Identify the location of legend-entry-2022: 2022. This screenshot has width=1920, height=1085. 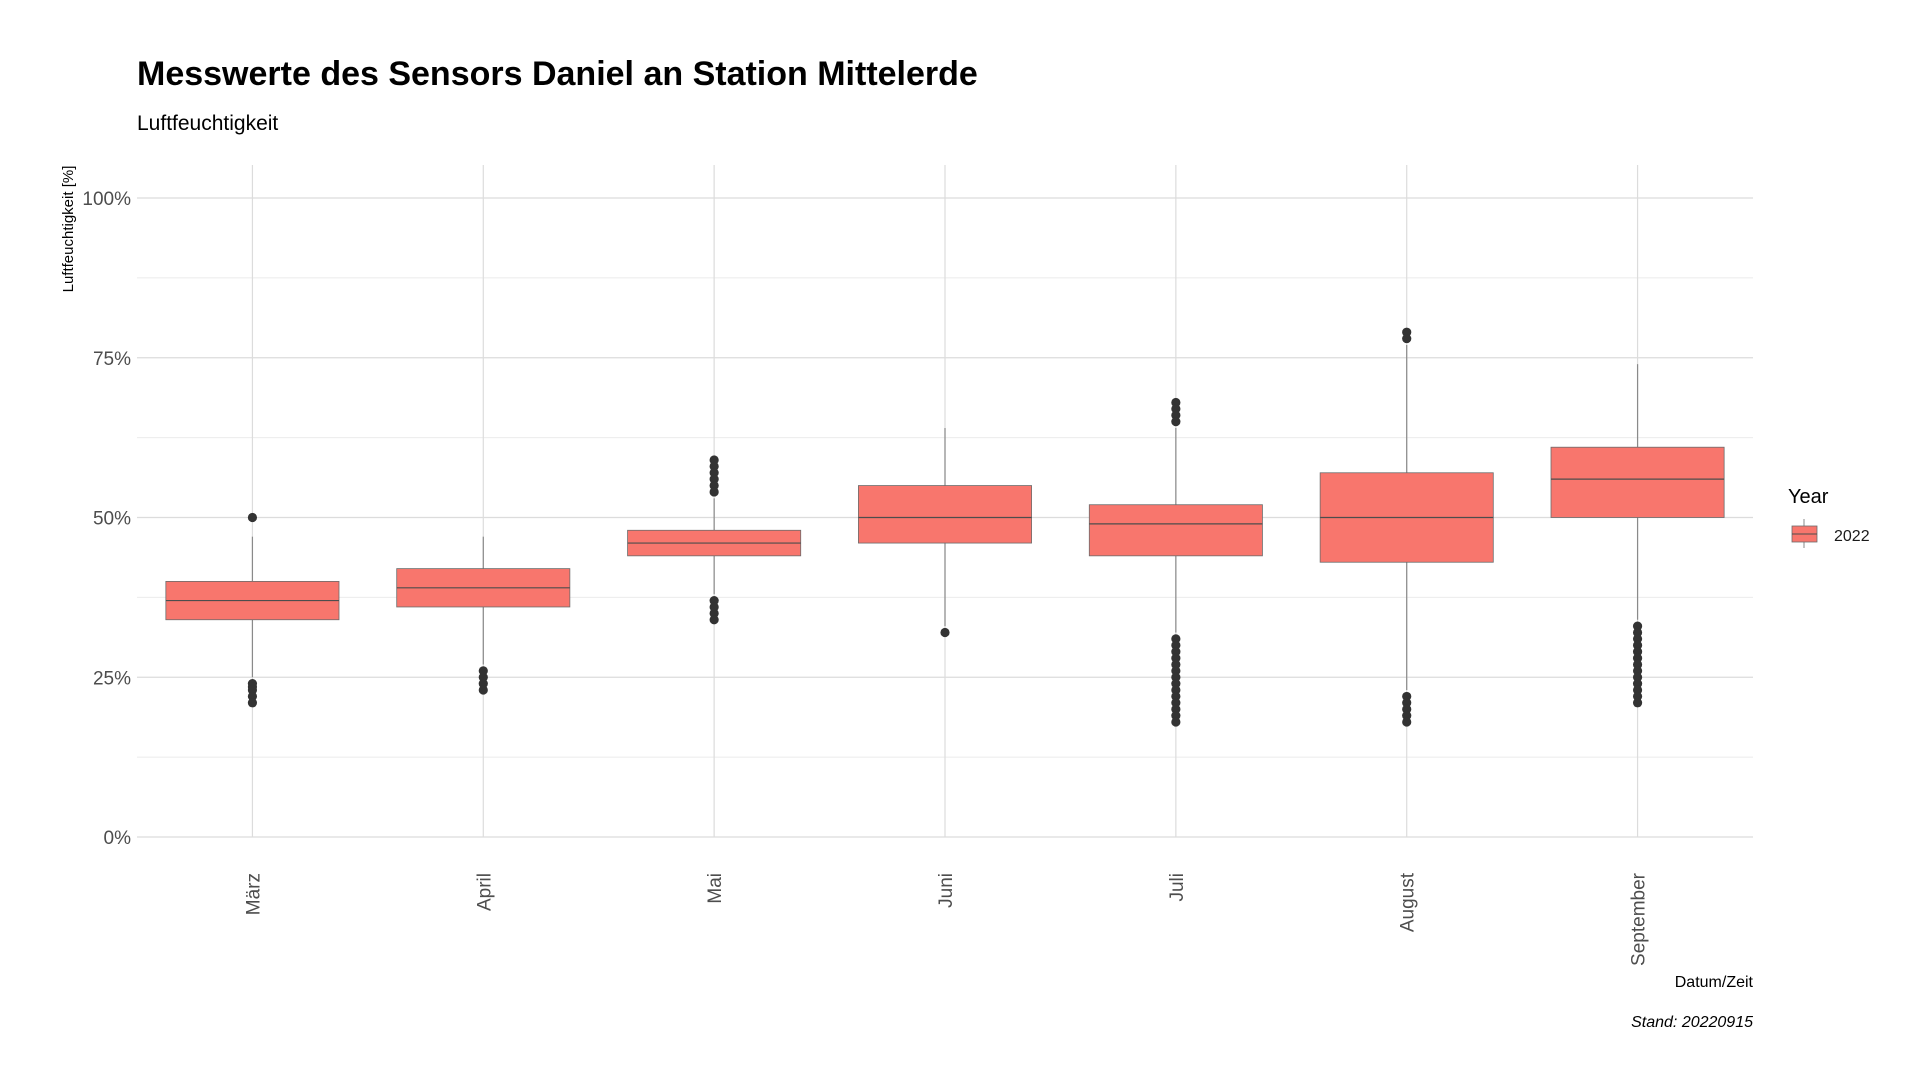
(1852, 536).